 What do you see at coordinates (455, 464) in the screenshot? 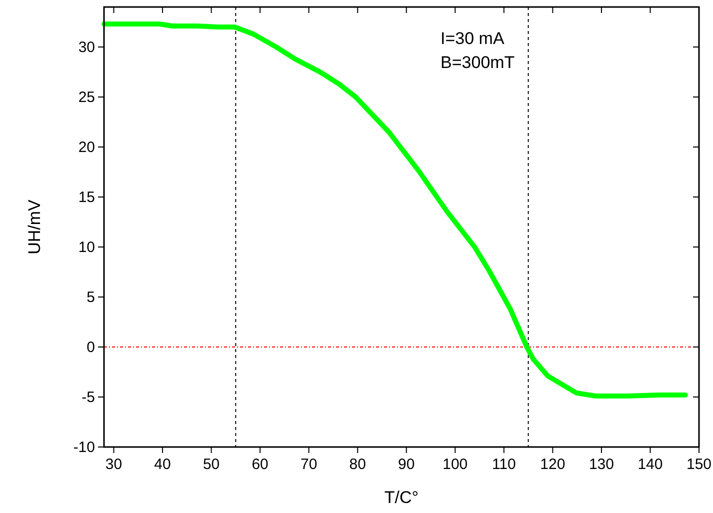
I see `x-tick-label: 100` at bounding box center [455, 464].